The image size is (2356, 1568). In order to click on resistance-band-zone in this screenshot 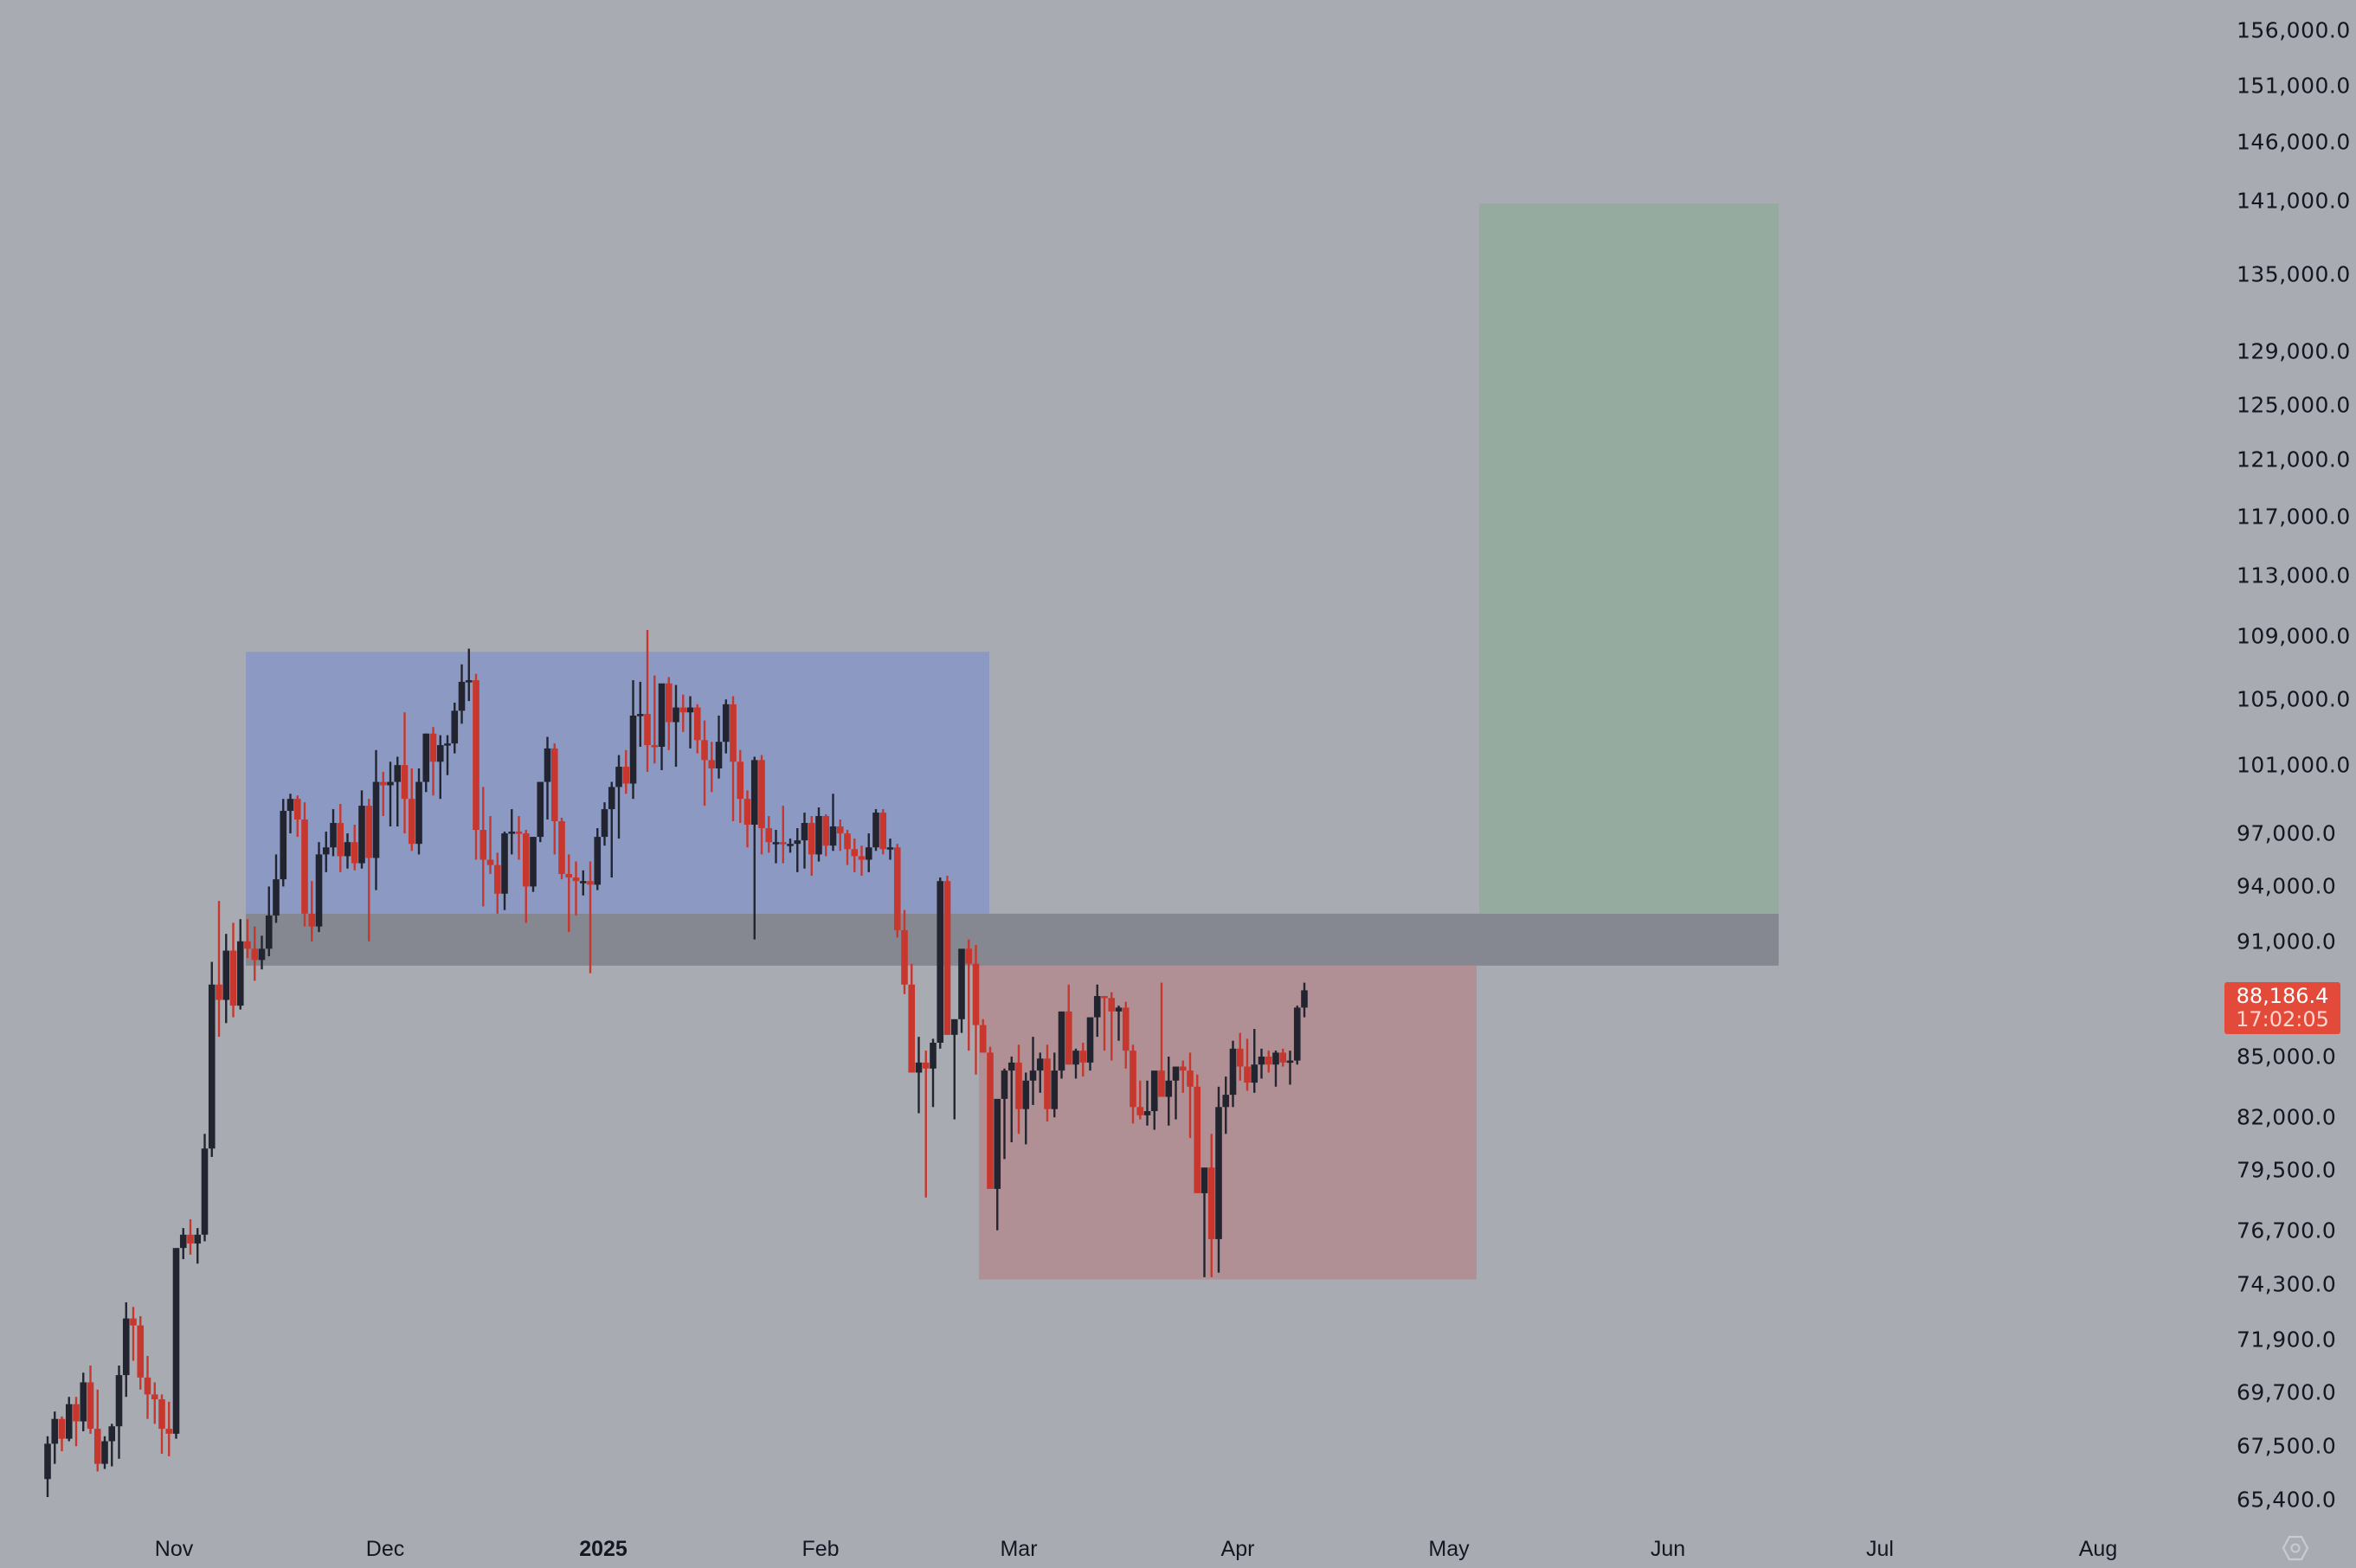, I will do `click(1012, 939)`.